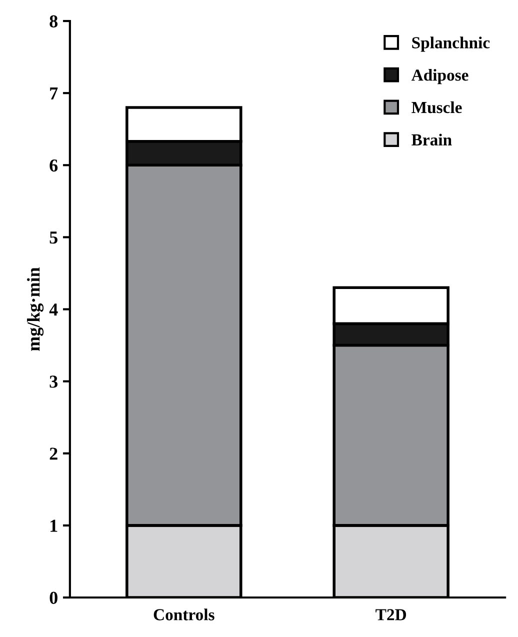 Image resolution: width=518 pixels, height=637 pixels. What do you see at coordinates (391, 614) in the screenshot?
I see `x-tick-label: T2D` at bounding box center [391, 614].